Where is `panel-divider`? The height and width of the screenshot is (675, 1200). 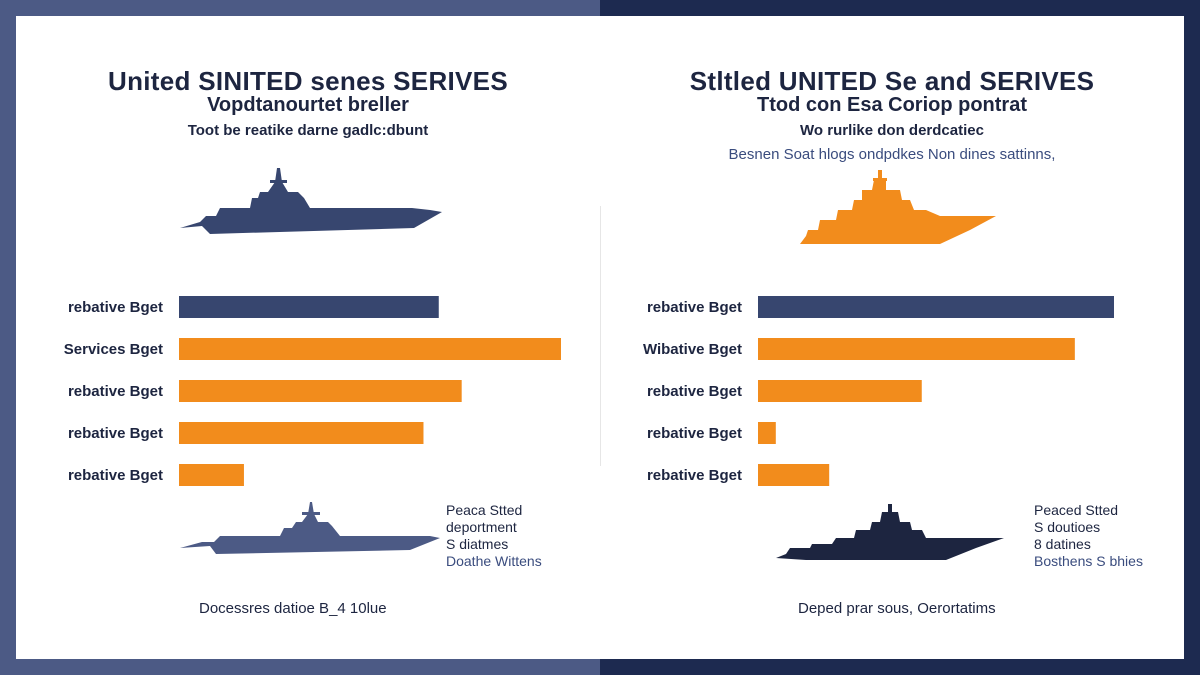
panel-divider is located at coordinates (600, 336).